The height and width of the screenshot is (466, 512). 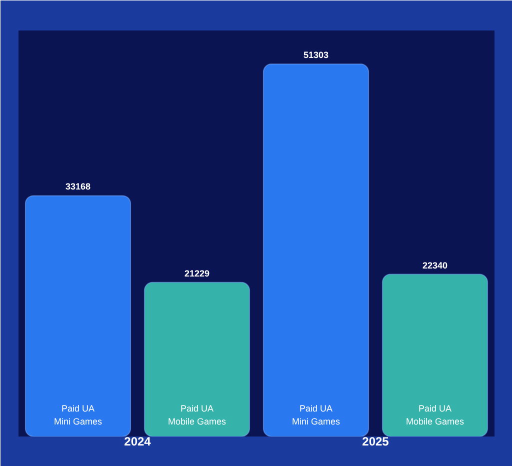 What do you see at coordinates (197, 273) in the screenshot?
I see `data-label: 21229` at bounding box center [197, 273].